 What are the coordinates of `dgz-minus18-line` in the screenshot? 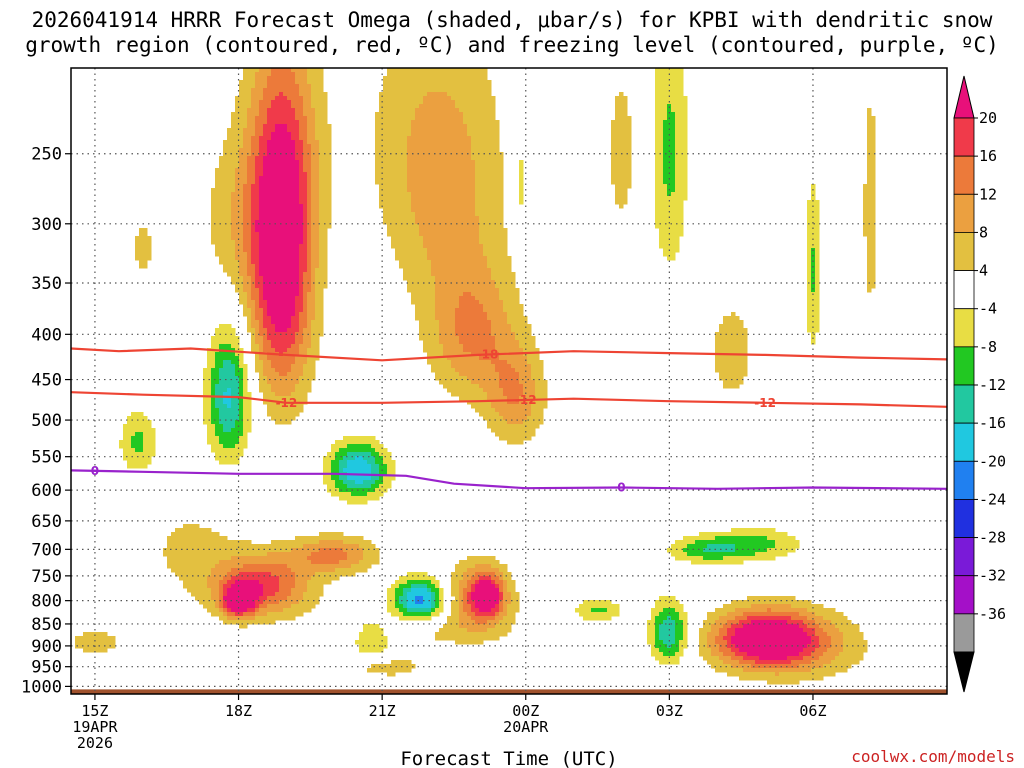 It's located at (509, 354).